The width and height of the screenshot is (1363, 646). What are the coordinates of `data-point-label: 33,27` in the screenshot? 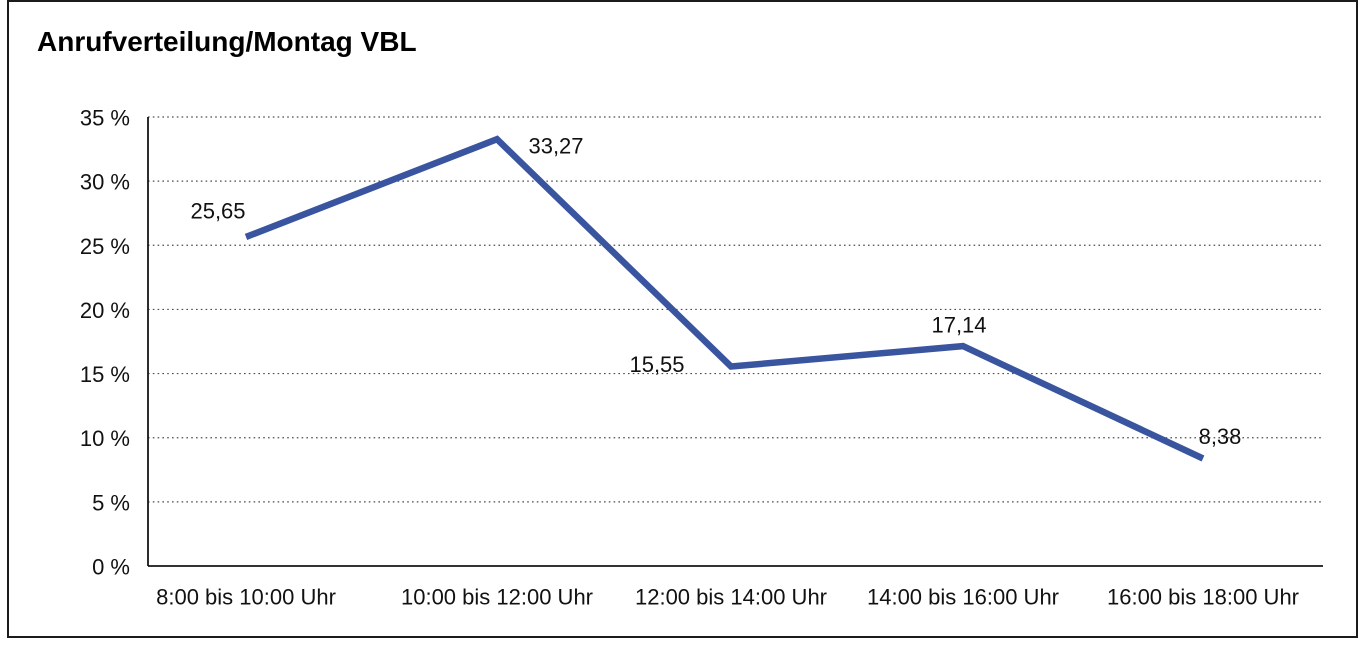 It's located at (555, 146).